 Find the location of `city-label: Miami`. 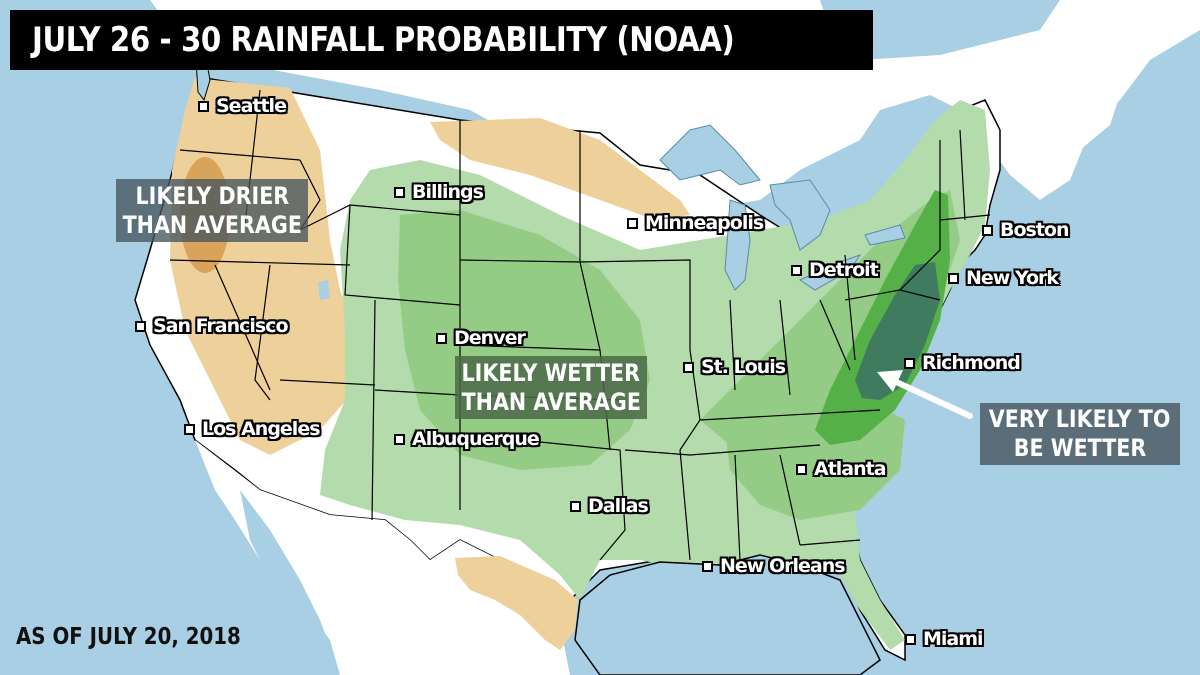

city-label: Miami is located at coordinates (953, 639).